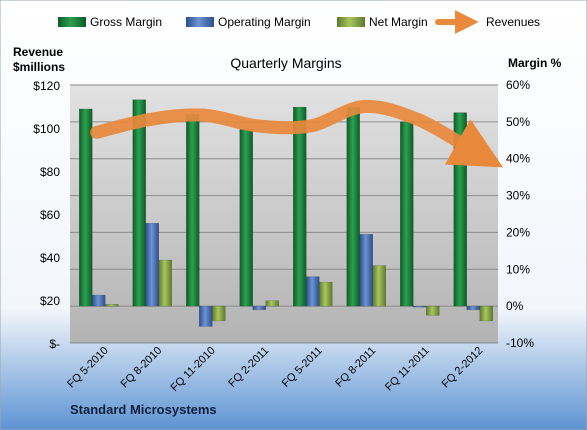 This screenshot has height=430, width=587. What do you see at coordinates (54, 344) in the screenshot?
I see `left-tick-label: $-` at bounding box center [54, 344].